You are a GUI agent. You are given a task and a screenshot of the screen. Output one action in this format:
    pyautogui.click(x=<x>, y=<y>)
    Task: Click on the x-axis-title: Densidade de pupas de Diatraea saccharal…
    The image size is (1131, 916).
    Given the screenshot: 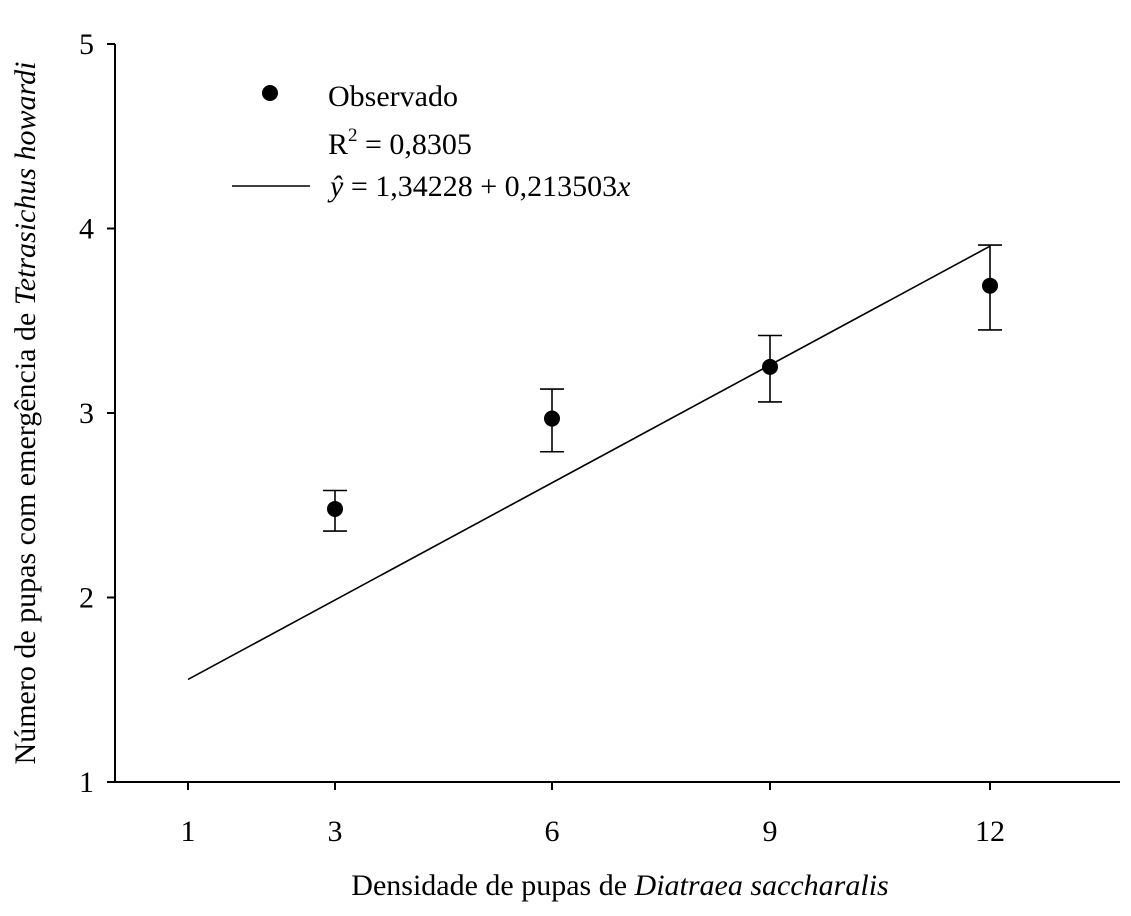 What is the action you would take?
    pyautogui.click(x=619, y=885)
    